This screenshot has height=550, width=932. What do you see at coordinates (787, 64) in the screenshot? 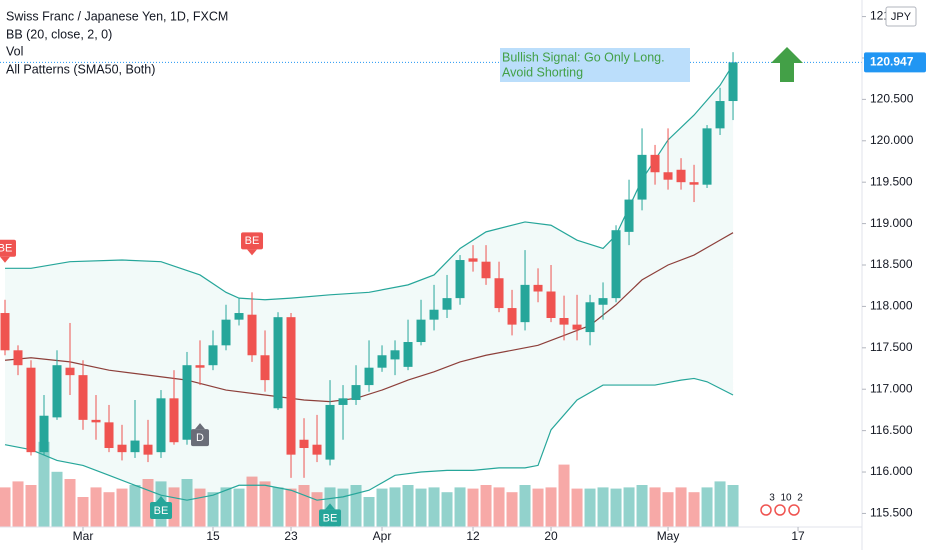
I see `arrow-icon` at bounding box center [787, 64].